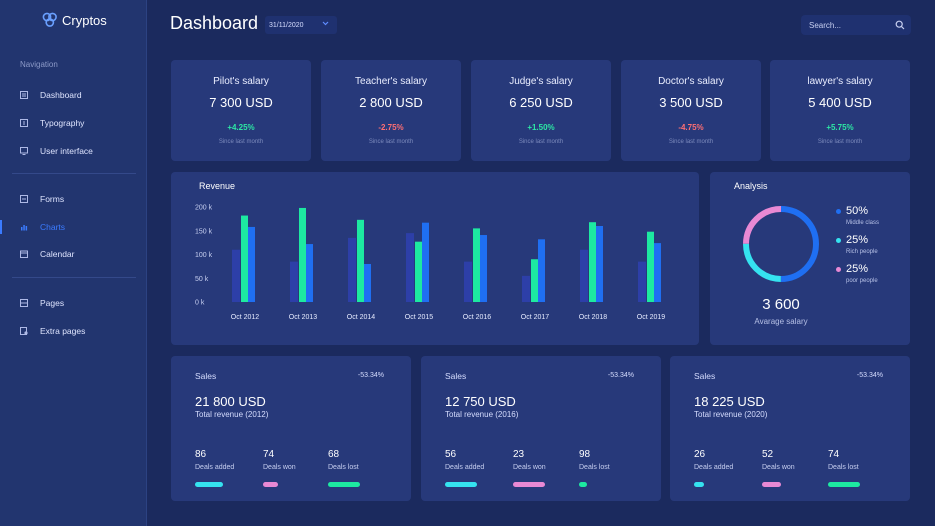 The image size is (935, 526). Describe the element at coordinates (74, 277) in the screenshot. I see `sidebar-divider` at that location.